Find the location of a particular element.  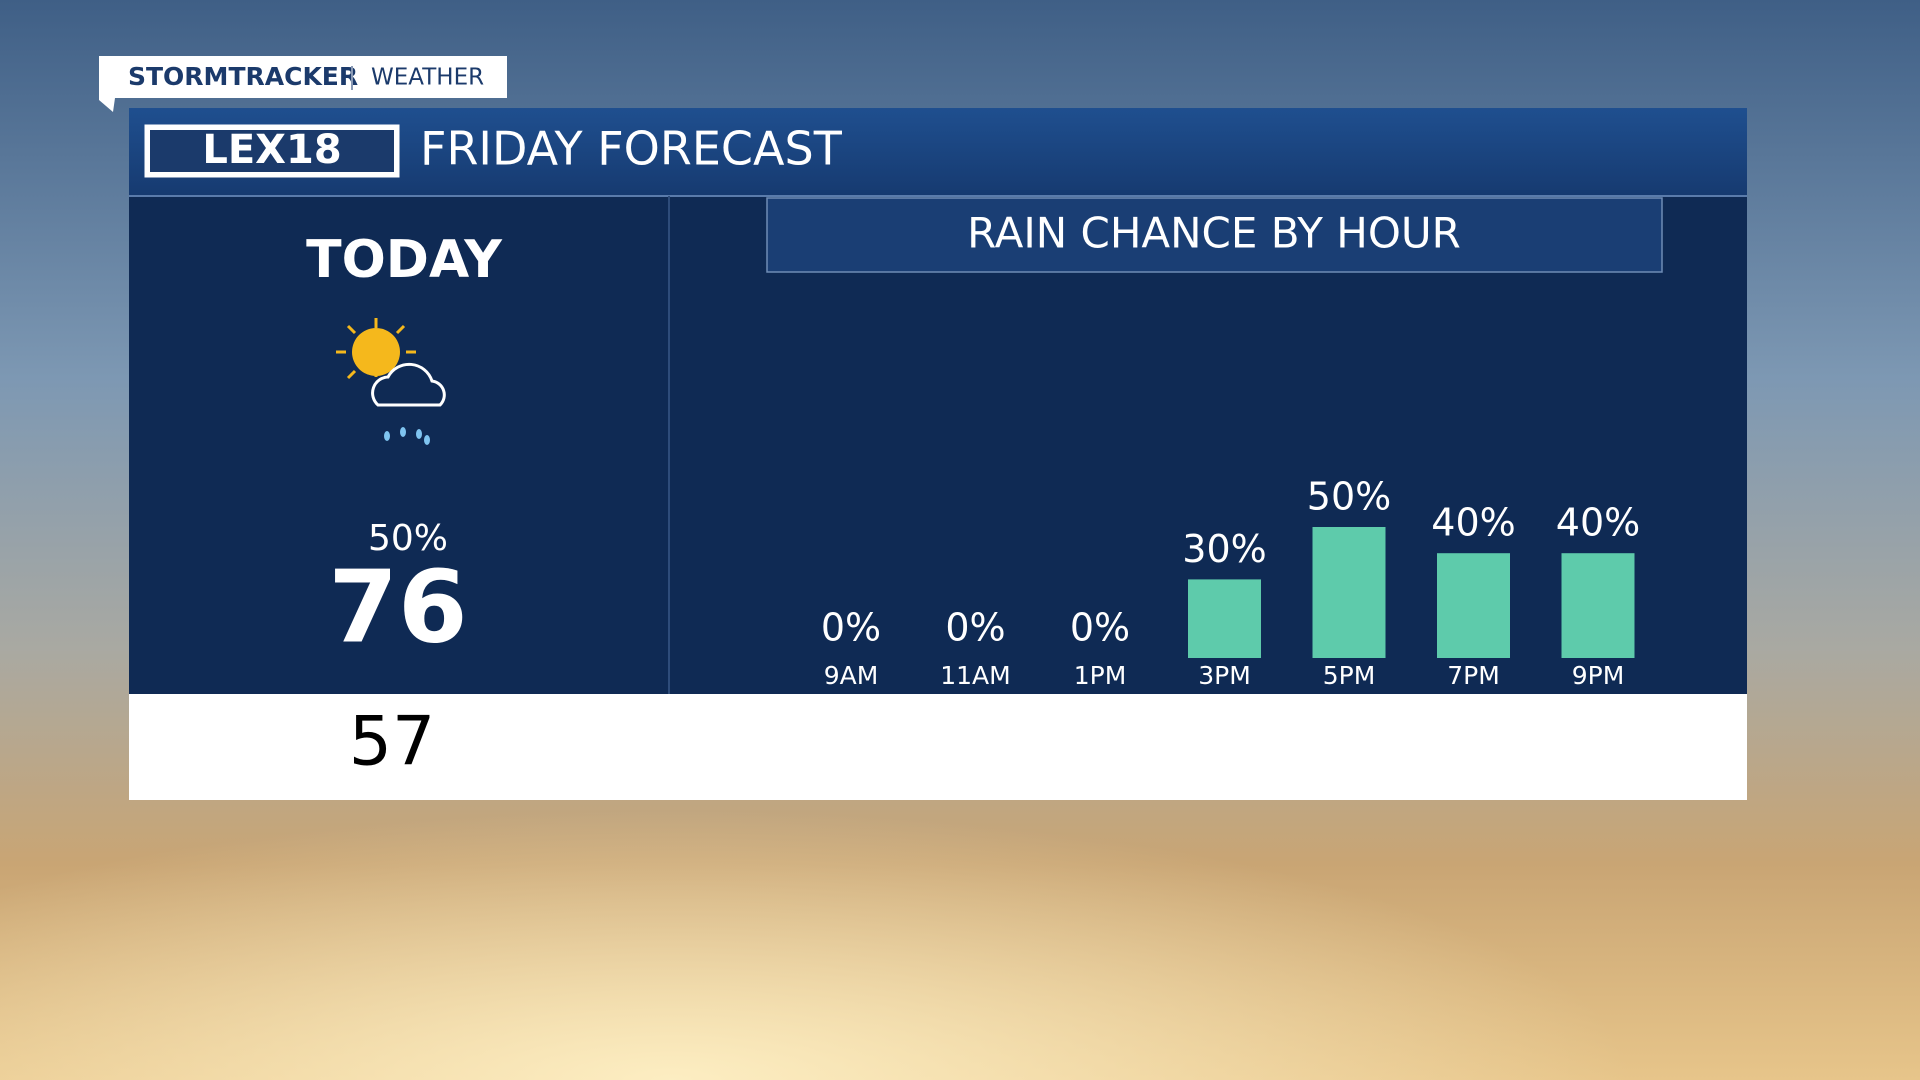

header-title: FRIDAY FORECAST is located at coordinates (631, 149).